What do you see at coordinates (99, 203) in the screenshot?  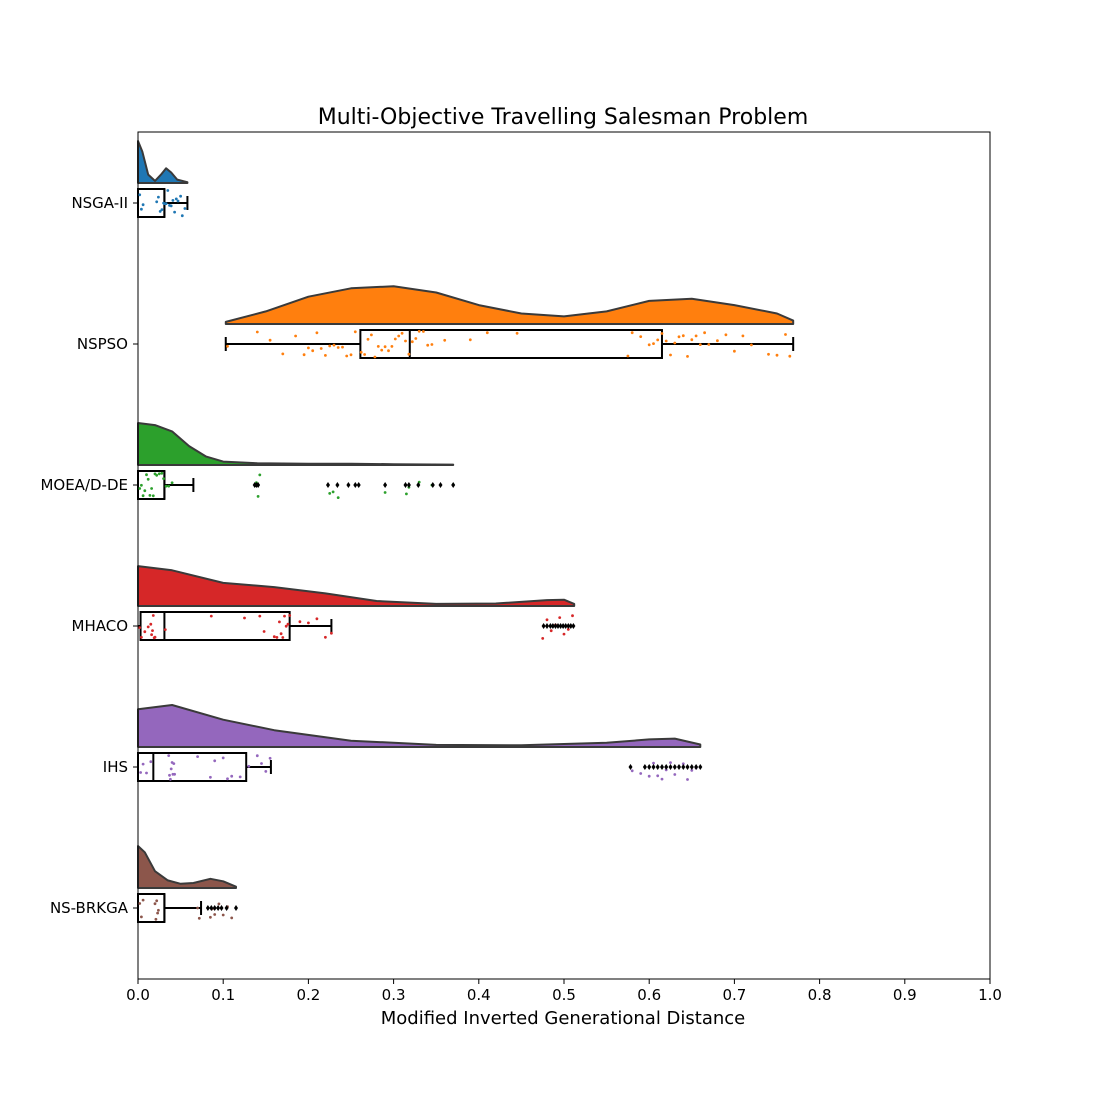 I see `category-label: NSGA-II` at bounding box center [99, 203].